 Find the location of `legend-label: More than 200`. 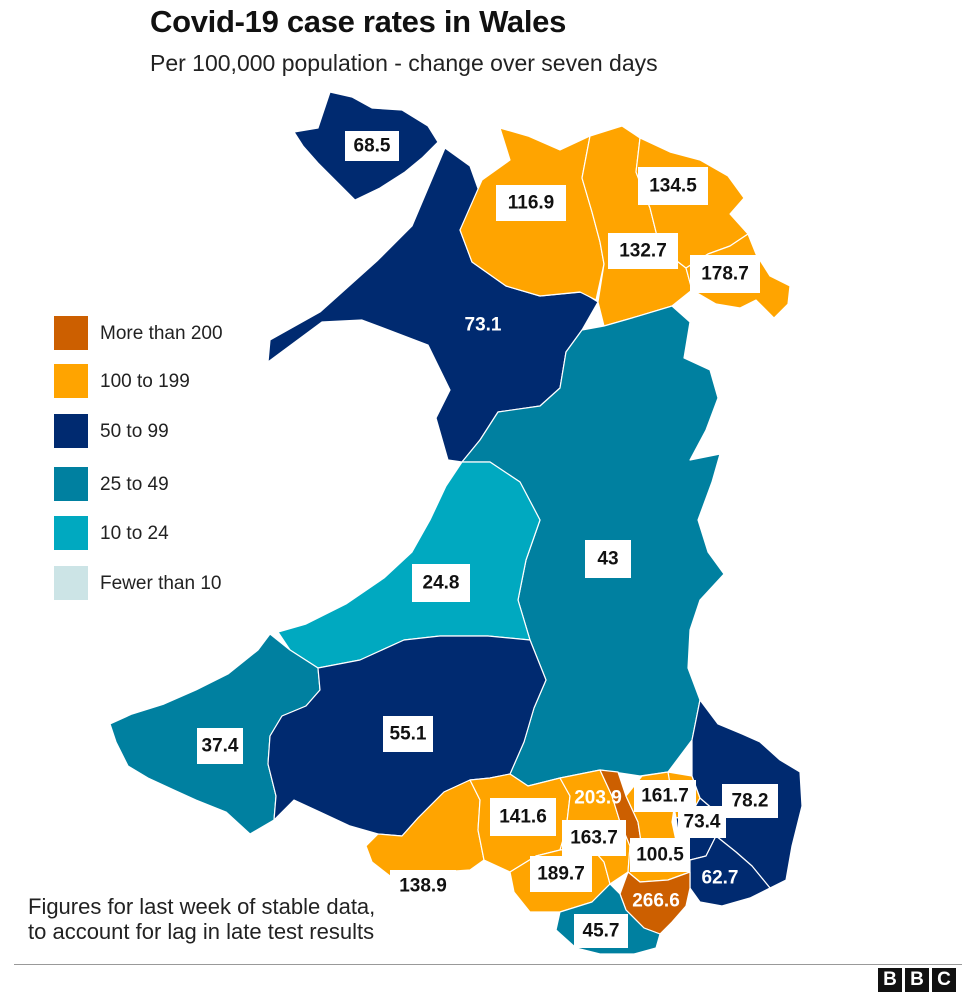

legend-label: More than 200 is located at coordinates (161, 333).